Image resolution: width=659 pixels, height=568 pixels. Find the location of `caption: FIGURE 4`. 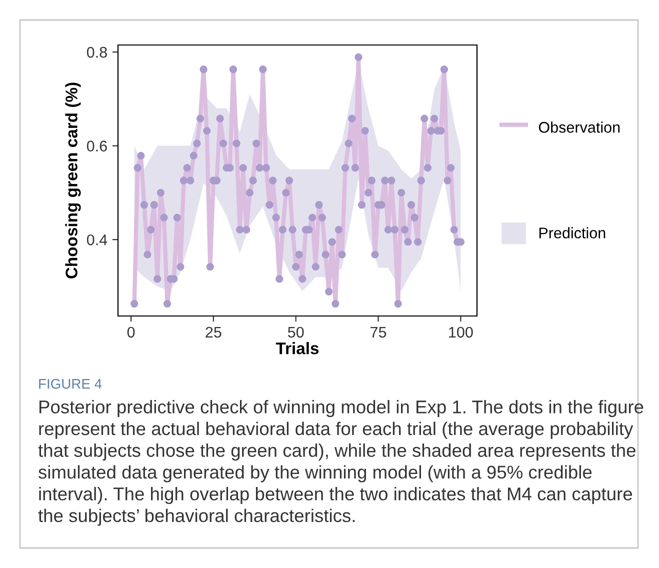

caption: FIGURE 4 is located at coordinates (70, 383).